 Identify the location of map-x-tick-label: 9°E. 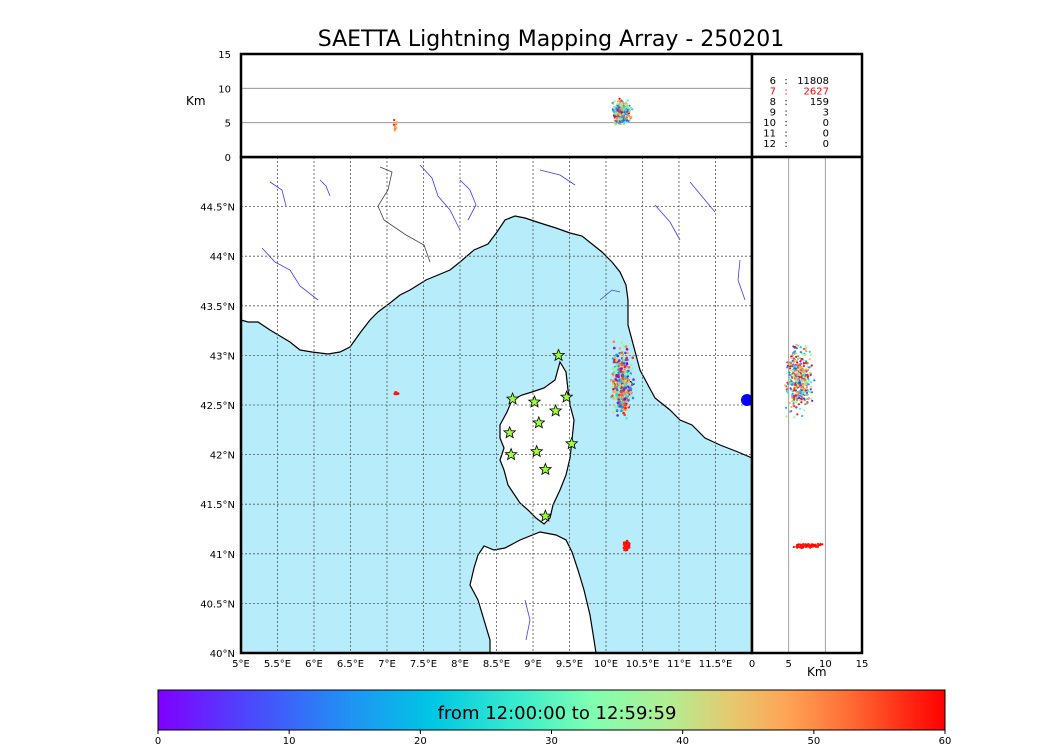
(533, 664).